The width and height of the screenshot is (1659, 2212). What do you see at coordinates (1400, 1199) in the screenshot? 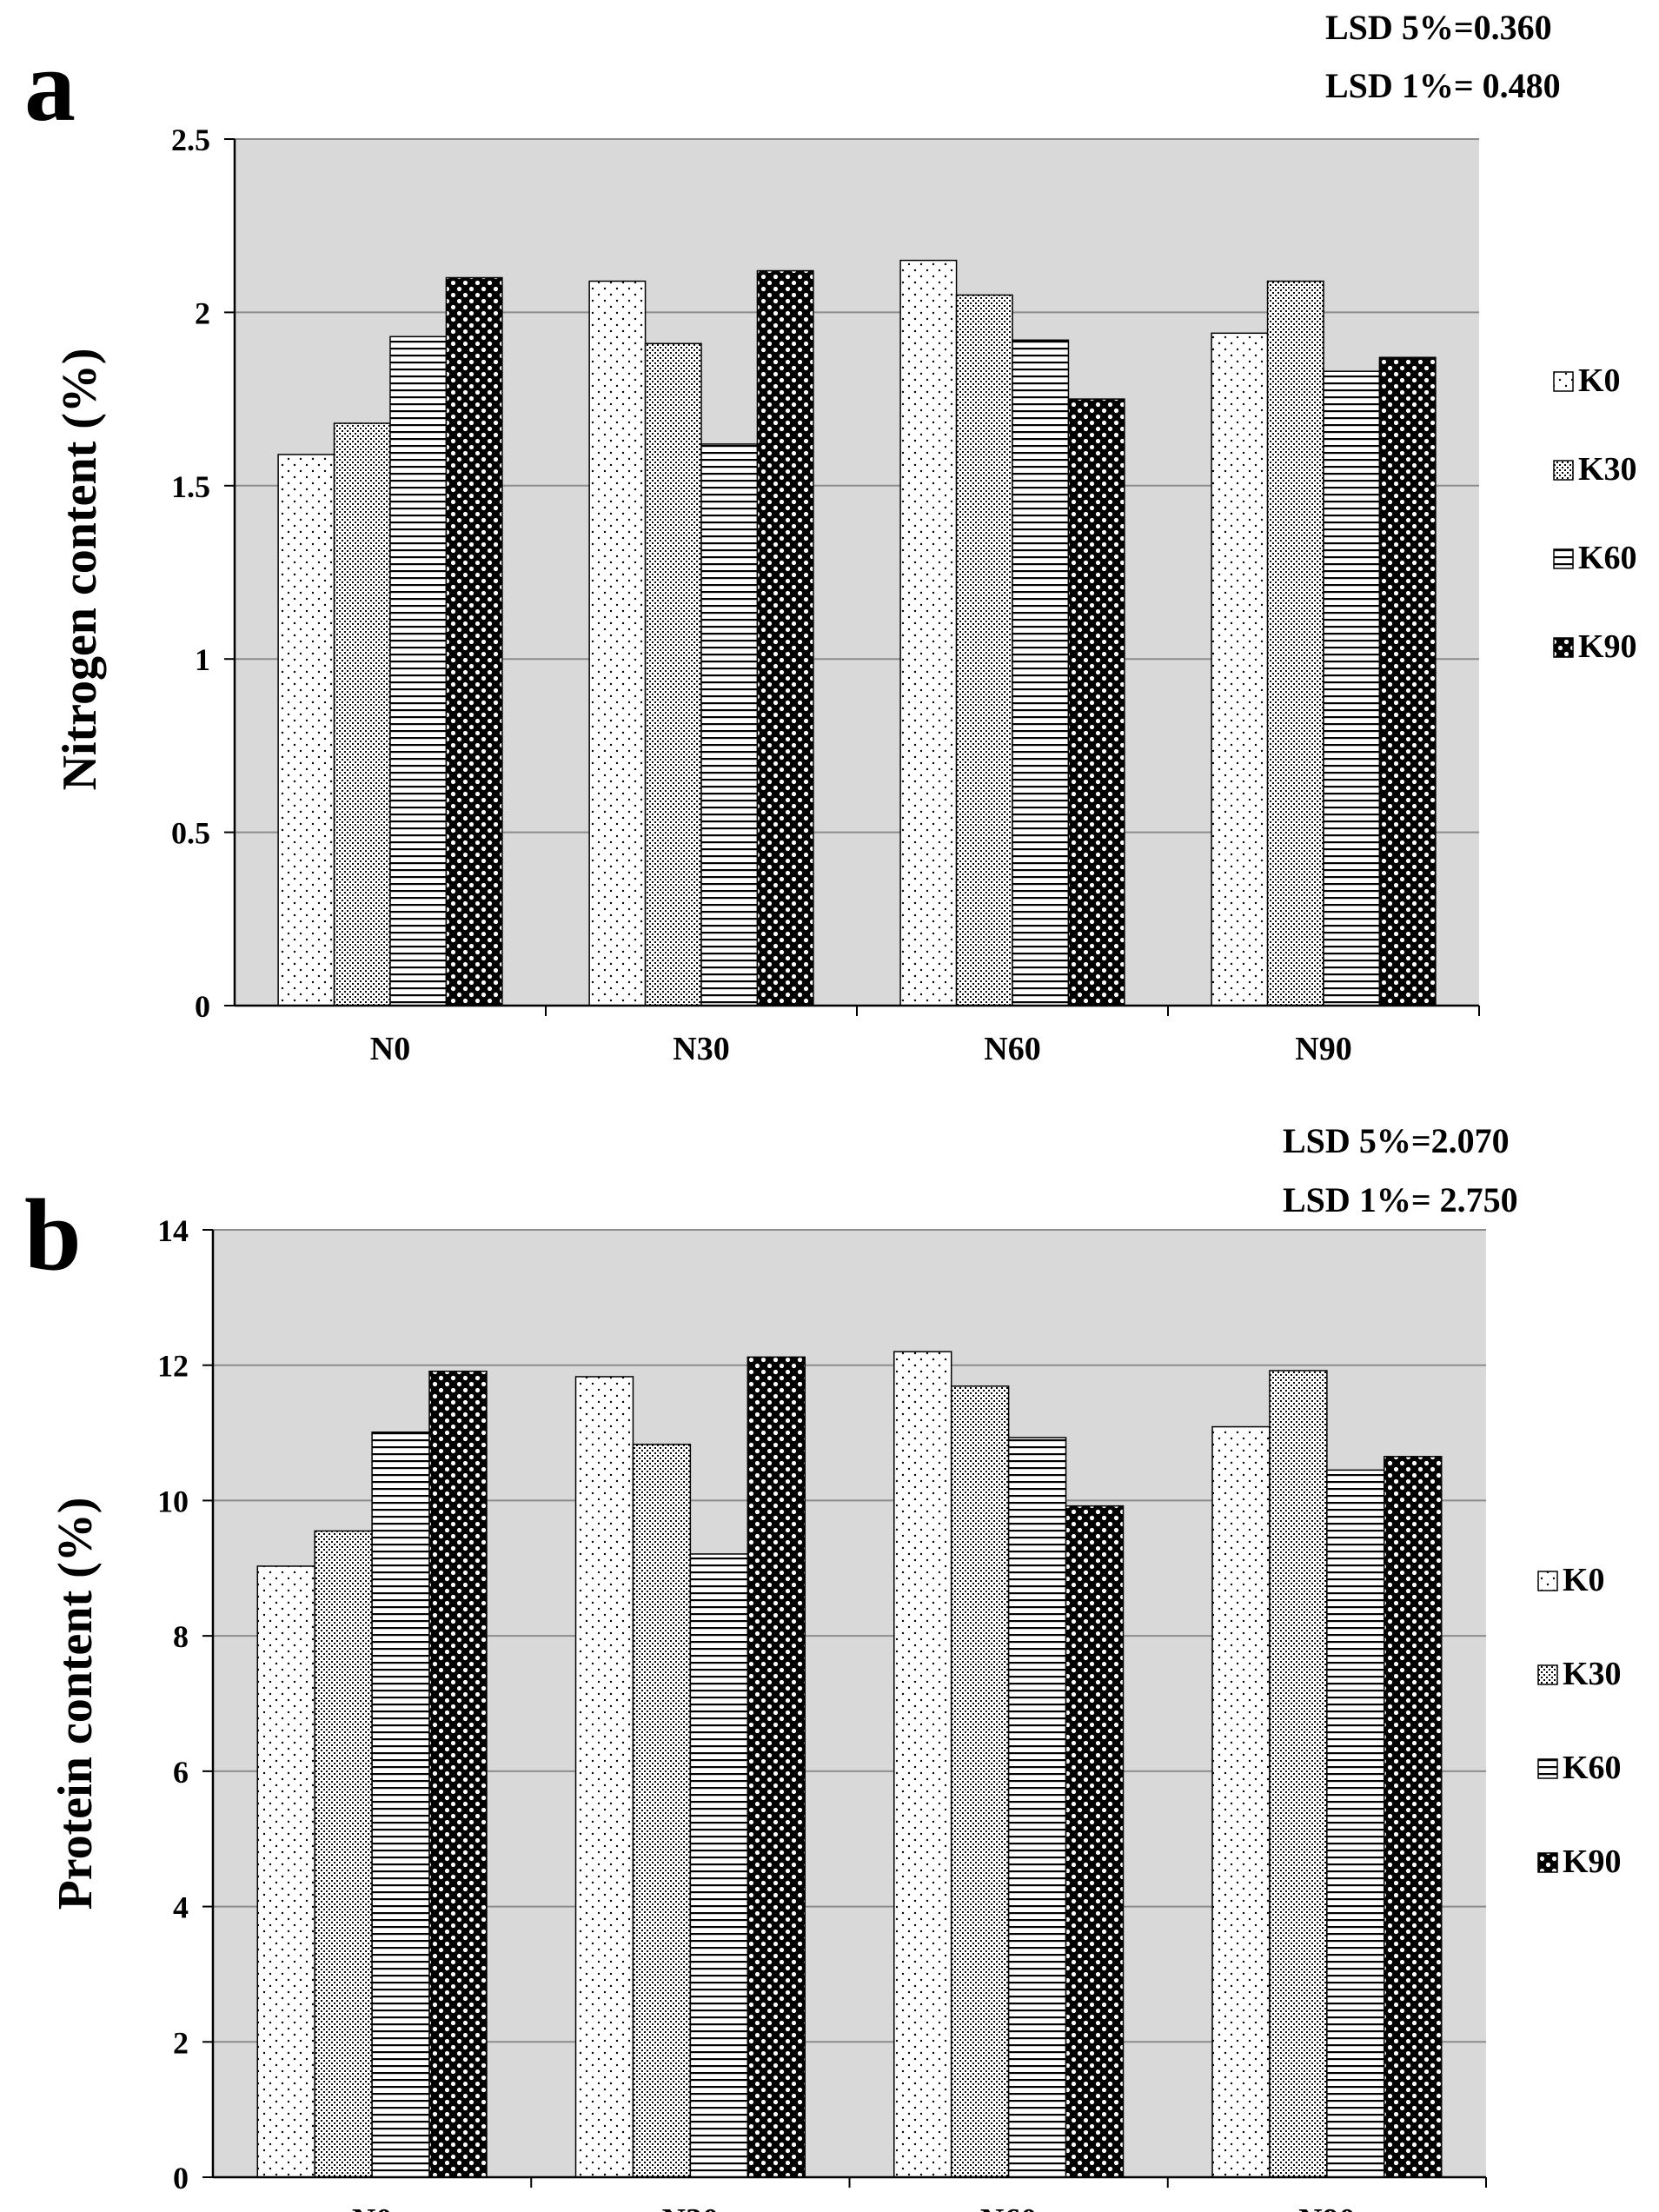
I see `lsd-1-label: LSD 1%= 2.750` at bounding box center [1400, 1199].